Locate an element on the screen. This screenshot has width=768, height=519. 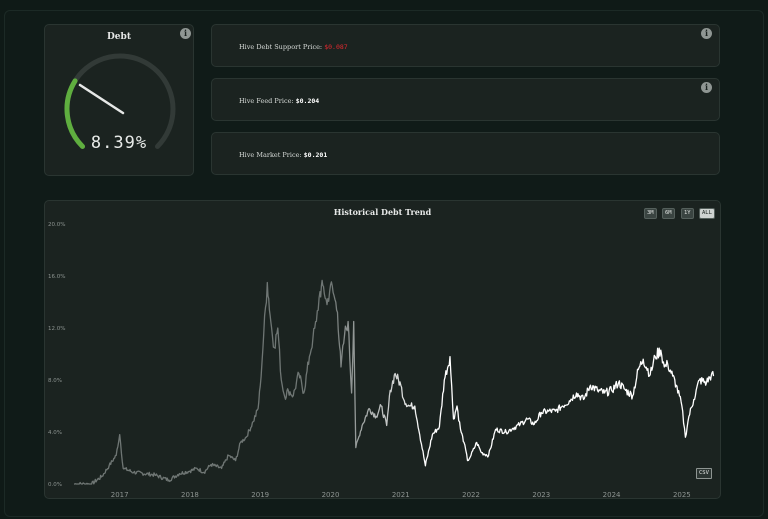
gauge-fill is located at coordinates (75, 113).